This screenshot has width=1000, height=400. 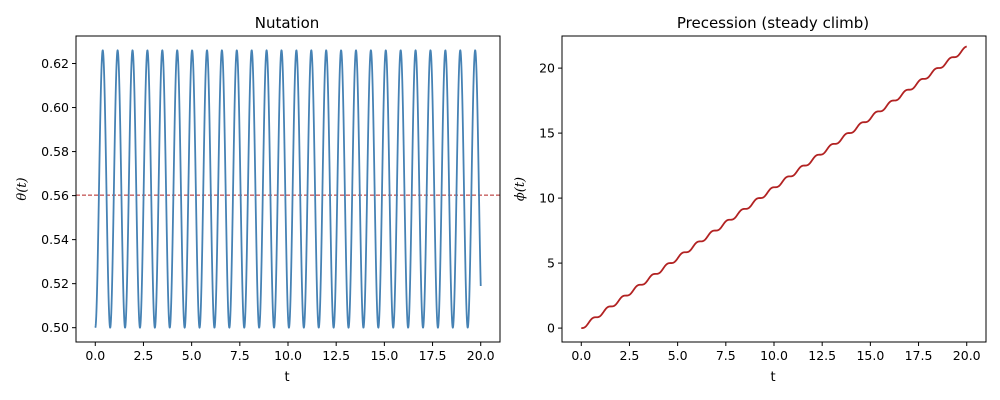 What do you see at coordinates (55, 239) in the screenshot?
I see `y-tick-label: 0.54` at bounding box center [55, 239].